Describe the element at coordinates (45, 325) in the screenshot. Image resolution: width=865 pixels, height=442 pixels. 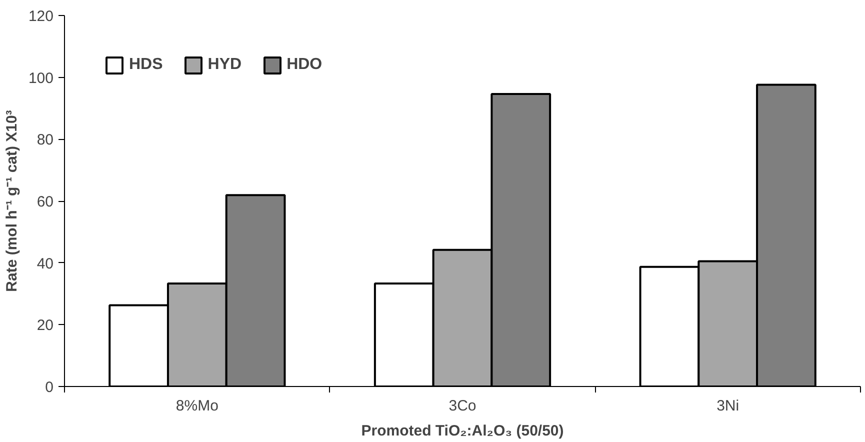
I see `y-tick-label: 20` at that location.